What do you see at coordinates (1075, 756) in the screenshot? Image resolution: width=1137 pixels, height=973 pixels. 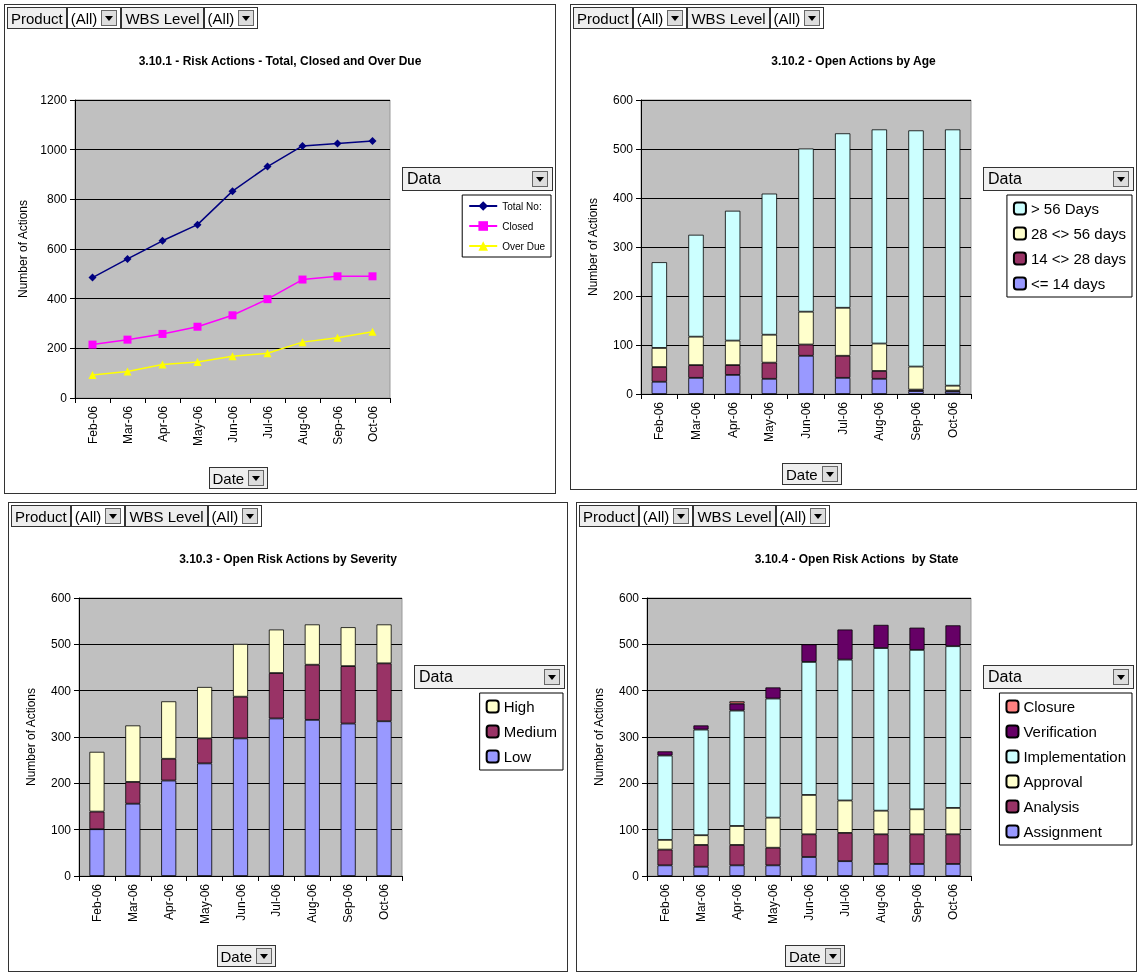 I see `legend-label: Implementation` at bounding box center [1075, 756].